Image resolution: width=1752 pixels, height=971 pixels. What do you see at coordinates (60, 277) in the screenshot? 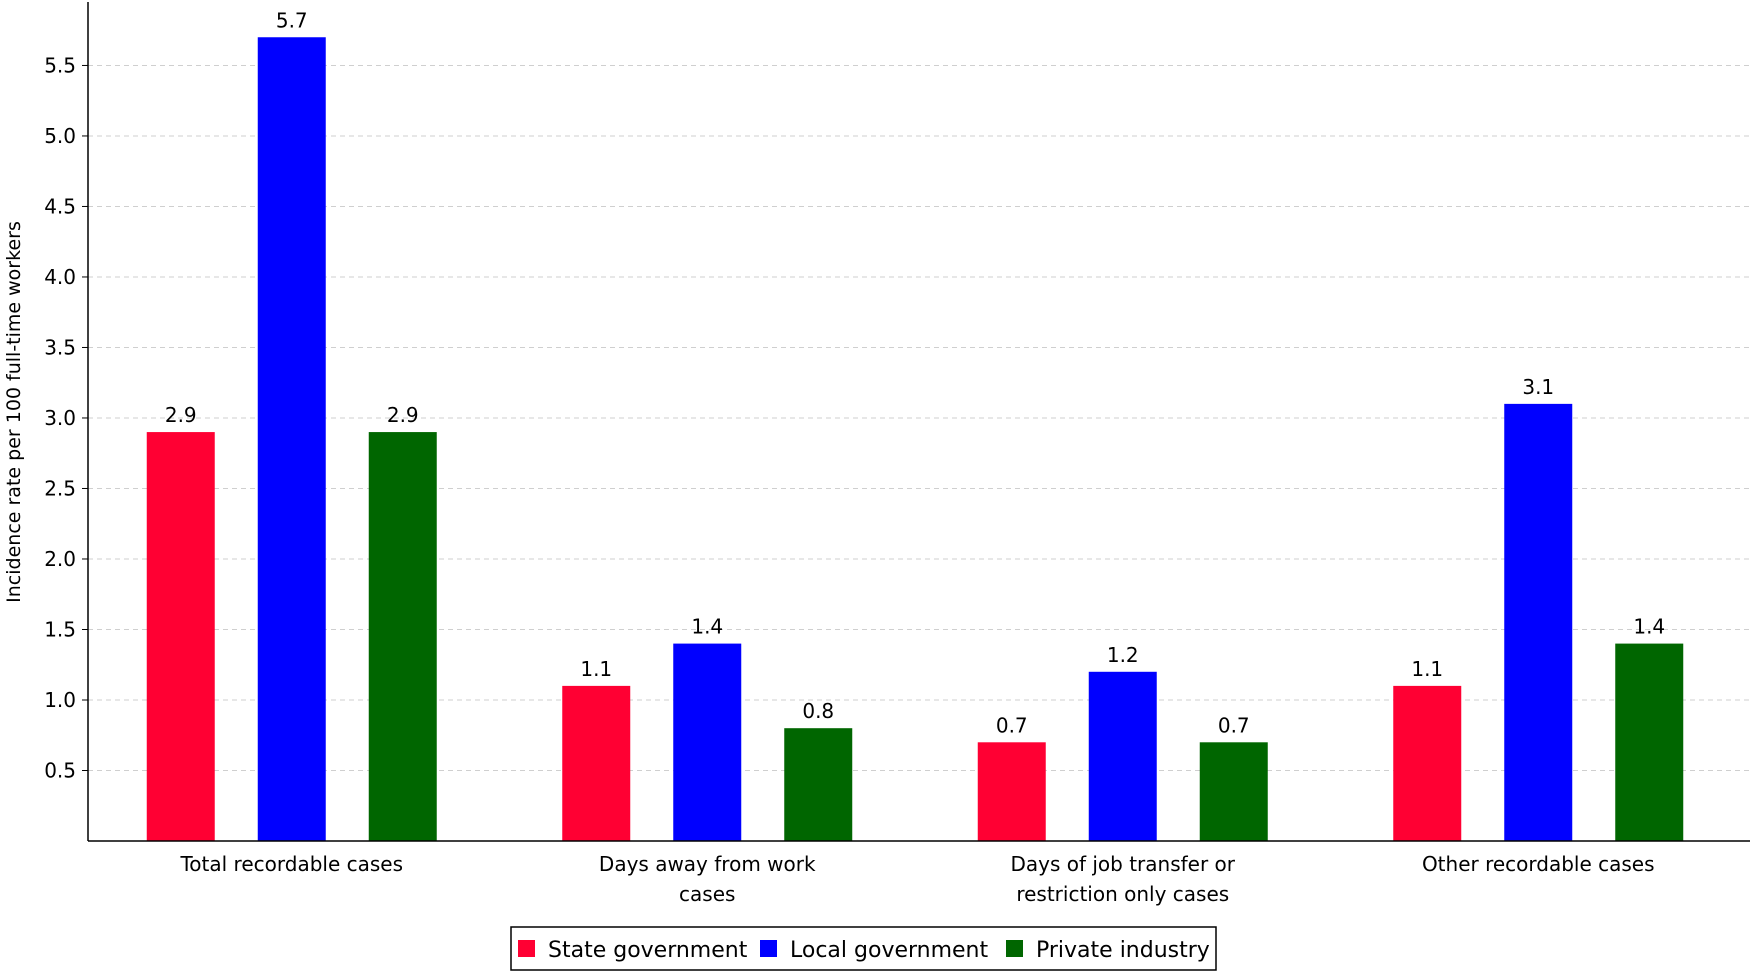
I see `y-tick-label: 4.0` at bounding box center [60, 277].